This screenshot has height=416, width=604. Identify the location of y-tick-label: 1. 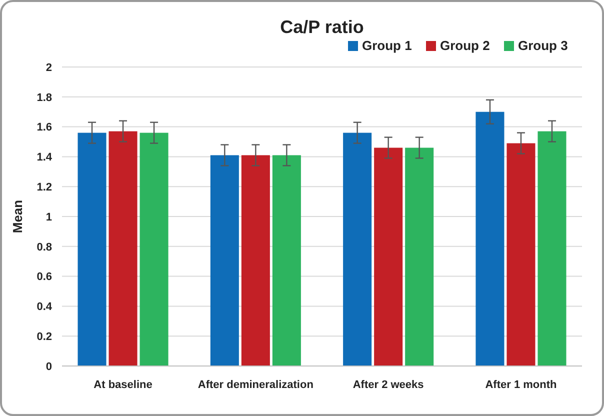
(49, 217).